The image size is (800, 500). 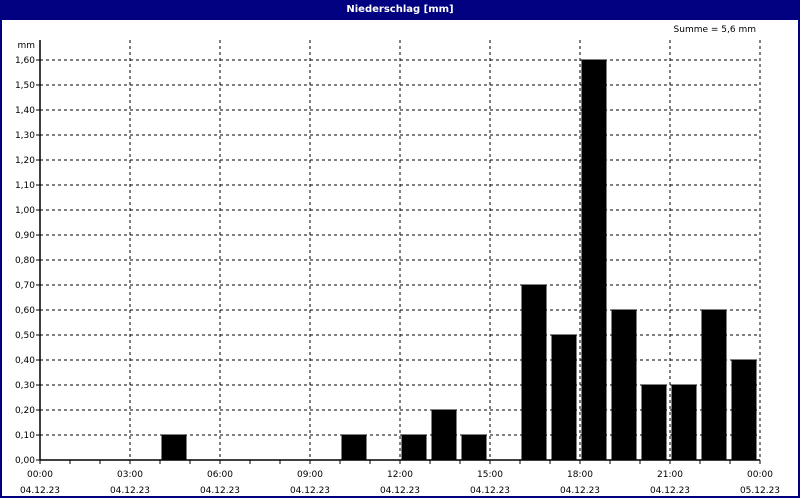 I want to click on y-tick-label: 1,10, so click(x=25, y=186).